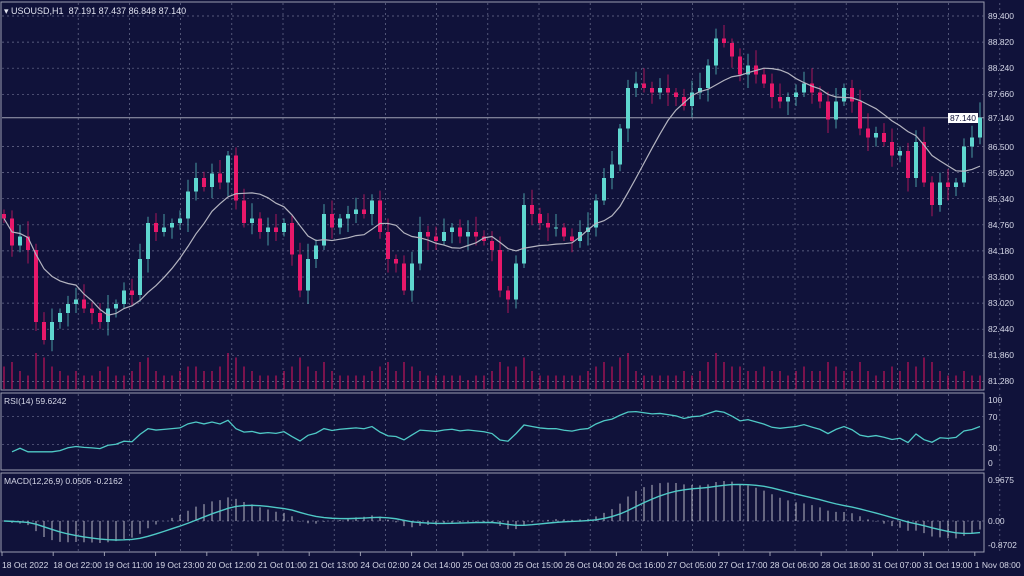  I want to click on x-tick-label: 19 Oct 23:00, so click(180, 565).